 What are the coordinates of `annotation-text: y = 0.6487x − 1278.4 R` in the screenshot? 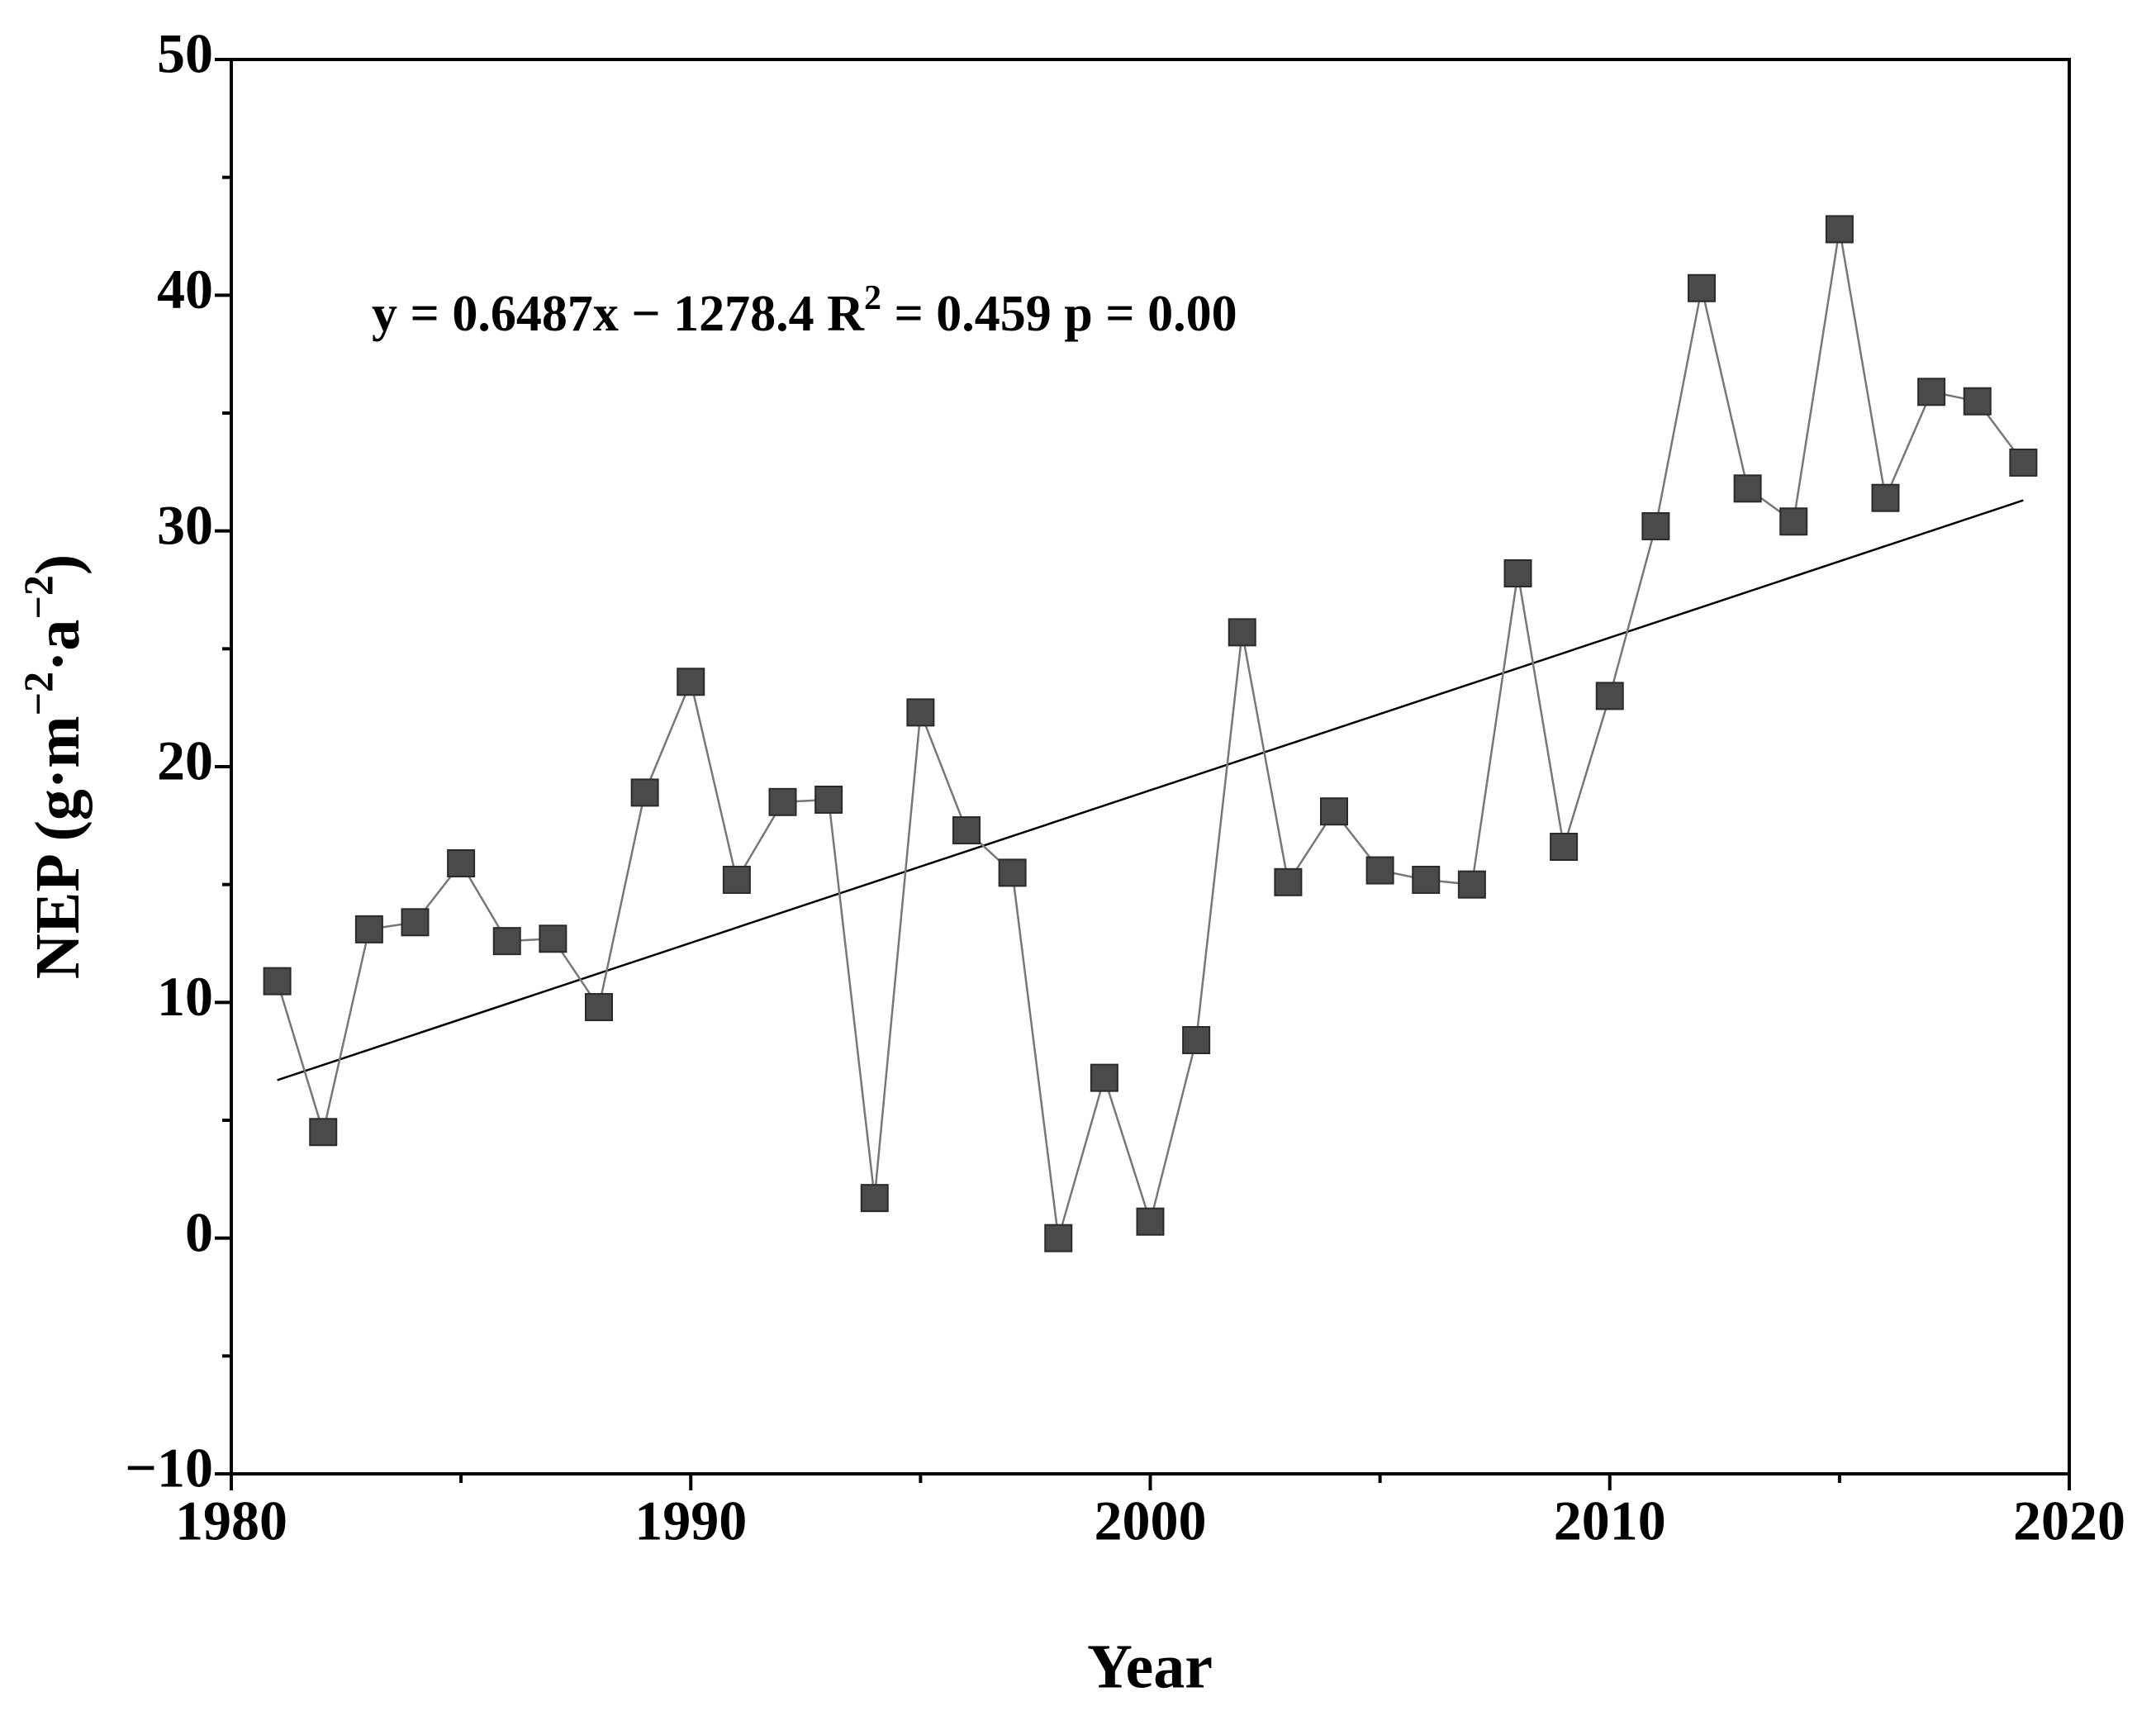 It's located at (618, 314).